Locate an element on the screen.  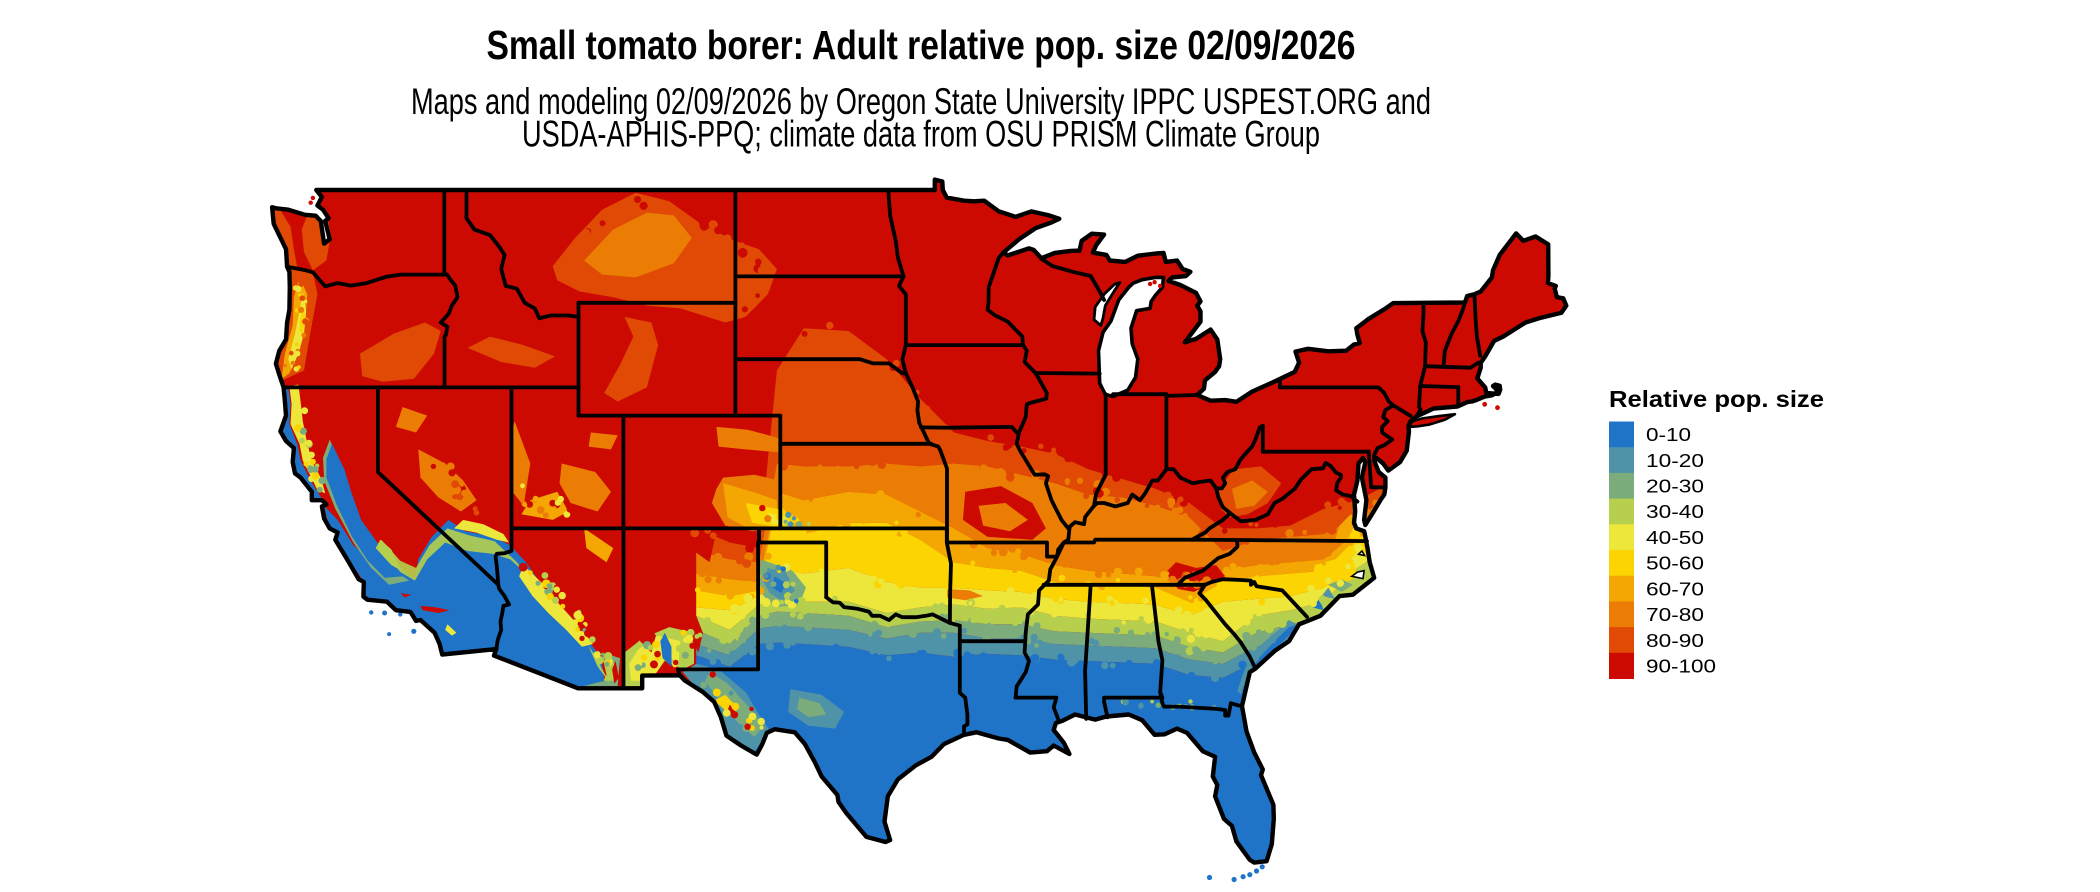
svg-text: 20-30 is located at coordinates (1675, 486).